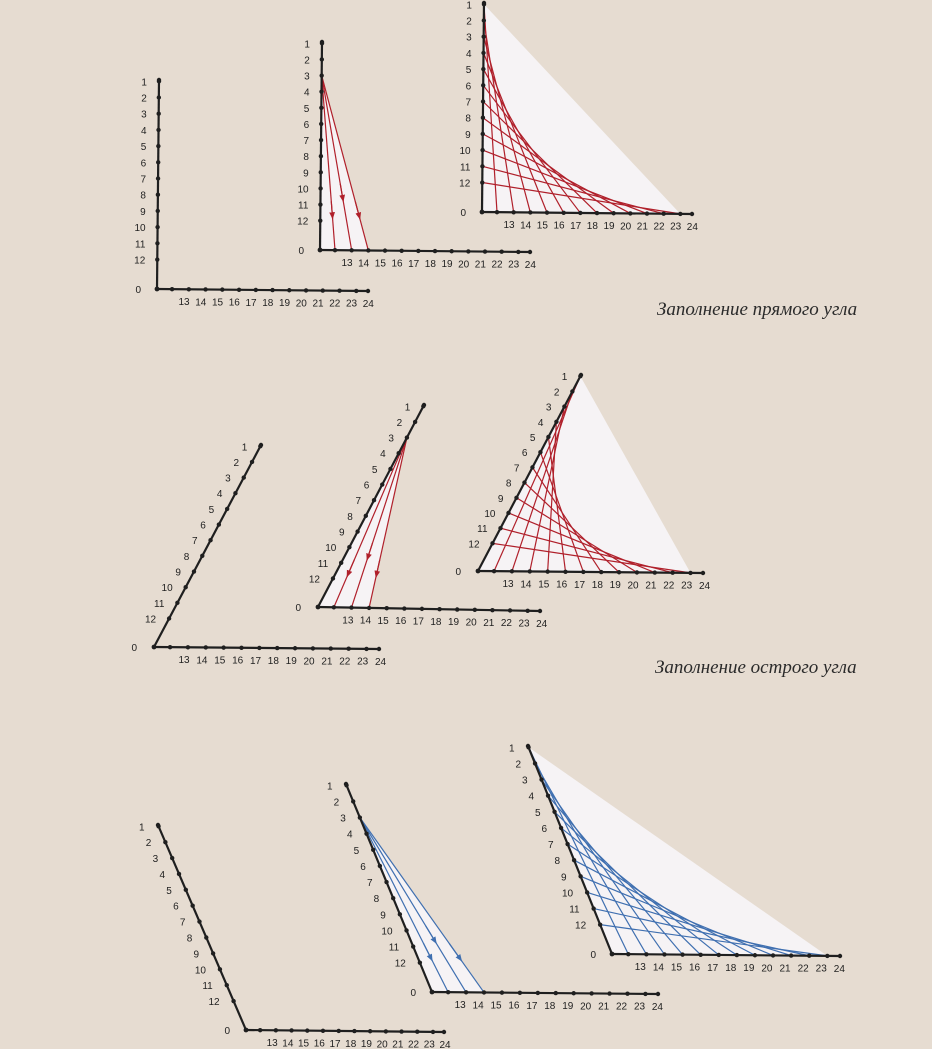  What do you see at coordinates (342, 533) in the screenshot?
I see `tick-label-9: 9` at bounding box center [342, 533].